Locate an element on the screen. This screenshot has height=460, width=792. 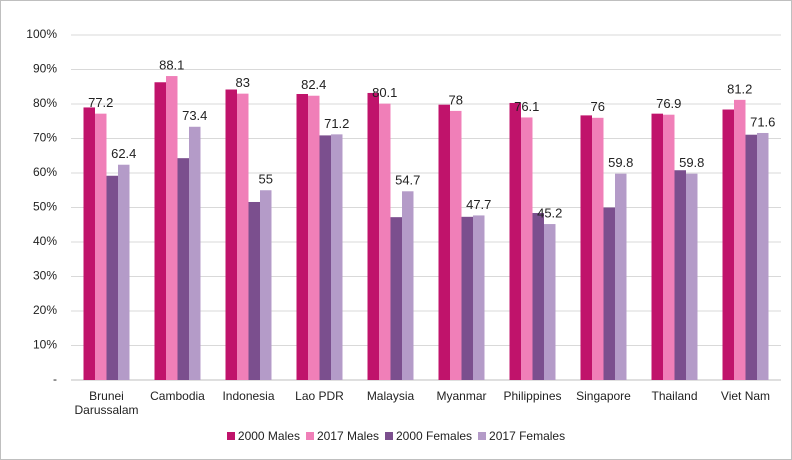
legend-item: 2000 Males is located at coordinates (263, 436).